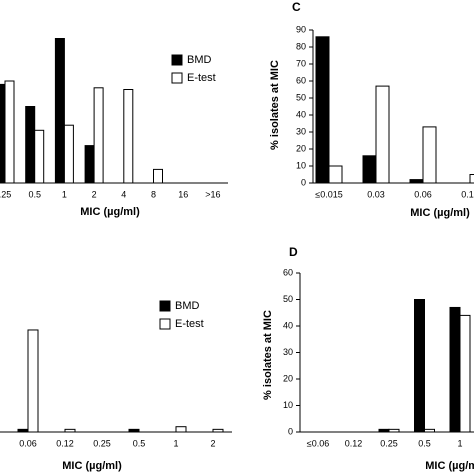 This screenshot has width=474, height=474. I want to click on x-tick-label: 8, so click(153, 194).